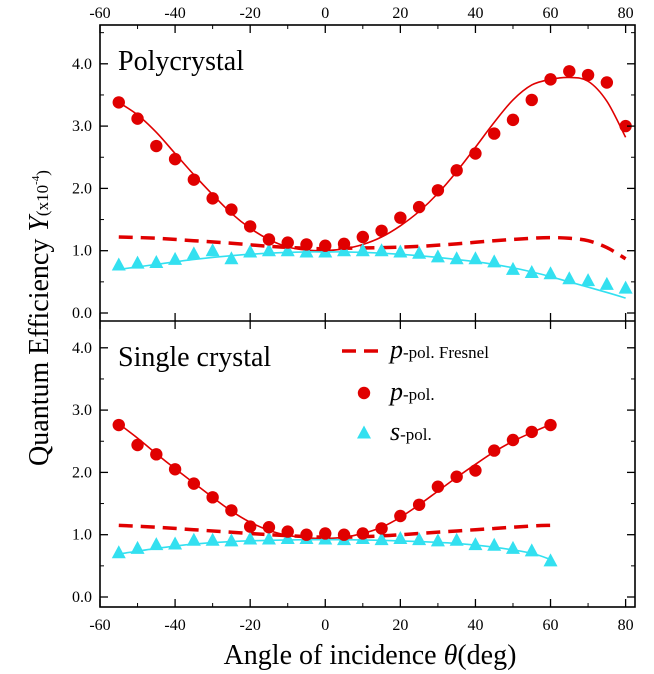 The image size is (654, 674). What do you see at coordinates (475, 13) in the screenshot?
I see `x-tick-label-top: 40` at bounding box center [475, 13].